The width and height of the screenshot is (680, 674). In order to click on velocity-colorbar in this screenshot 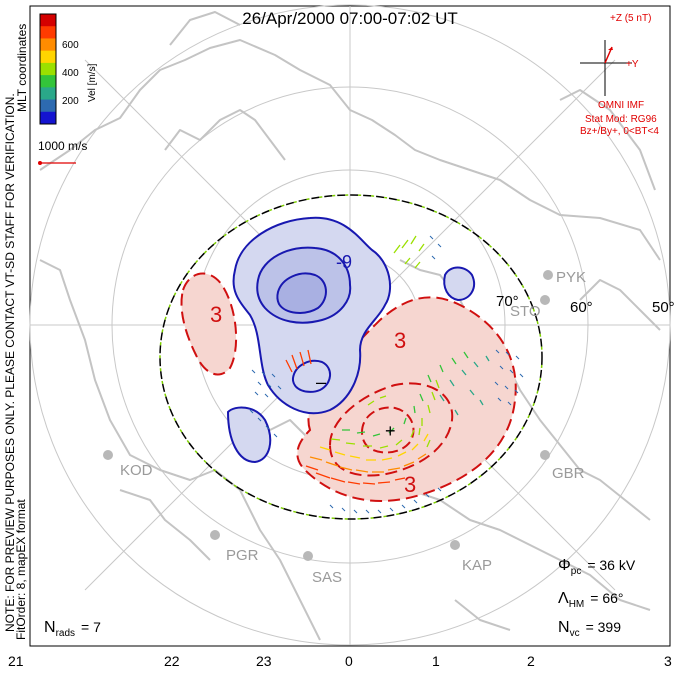, I will do `click(48, 69)`.